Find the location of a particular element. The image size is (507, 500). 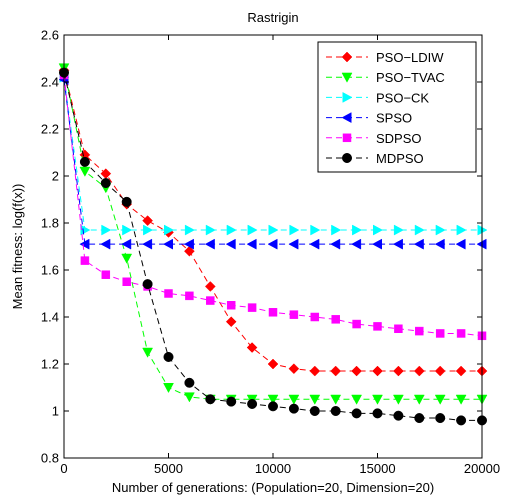

chart-title: Rastrigin is located at coordinates (272, 17).